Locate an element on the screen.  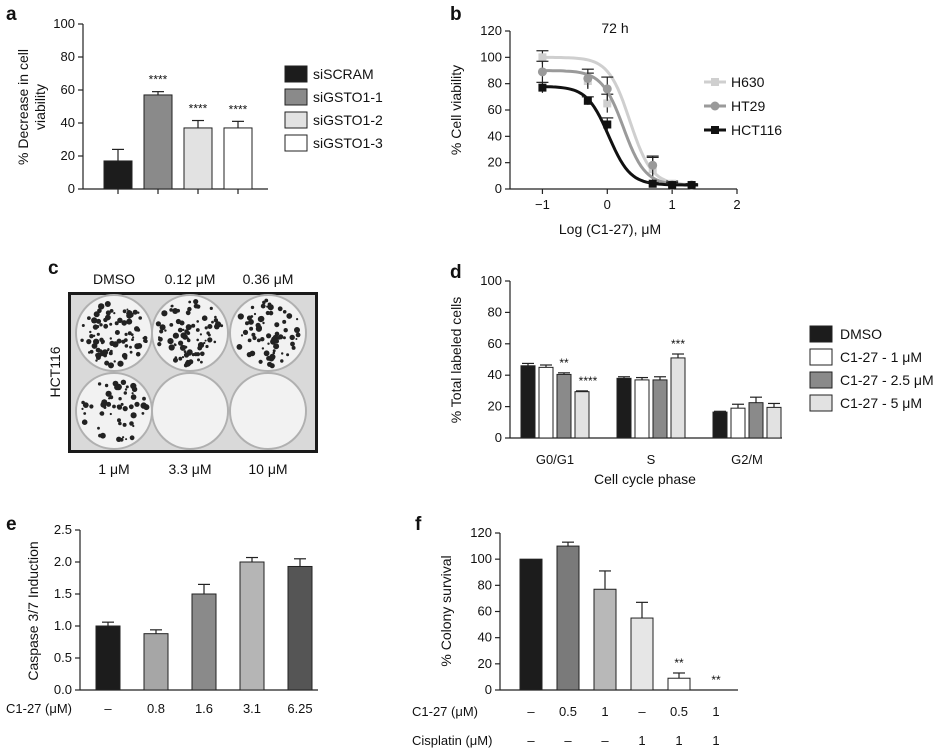
f-y-tick-label: 60 is located at coordinates (485, 611).